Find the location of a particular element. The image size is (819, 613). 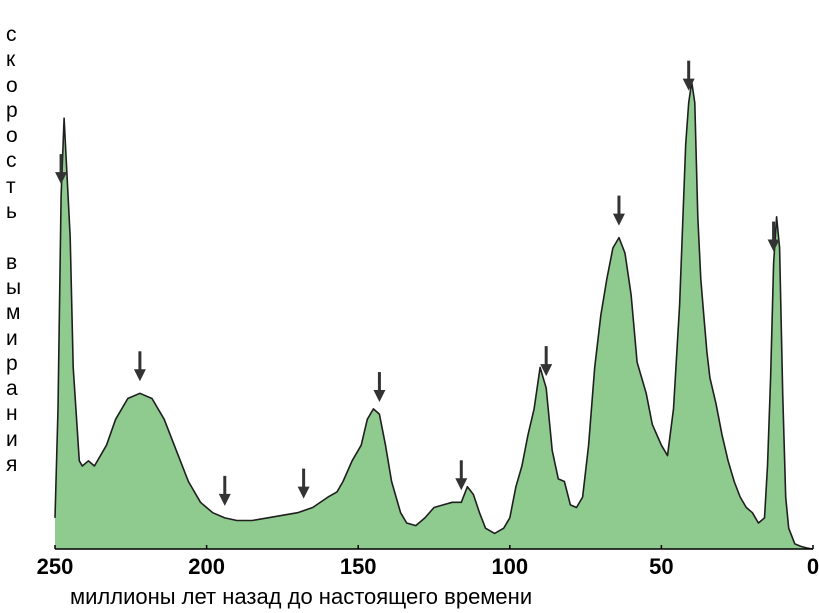

y-axis-label-char: ь is located at coordinates (11, 212).